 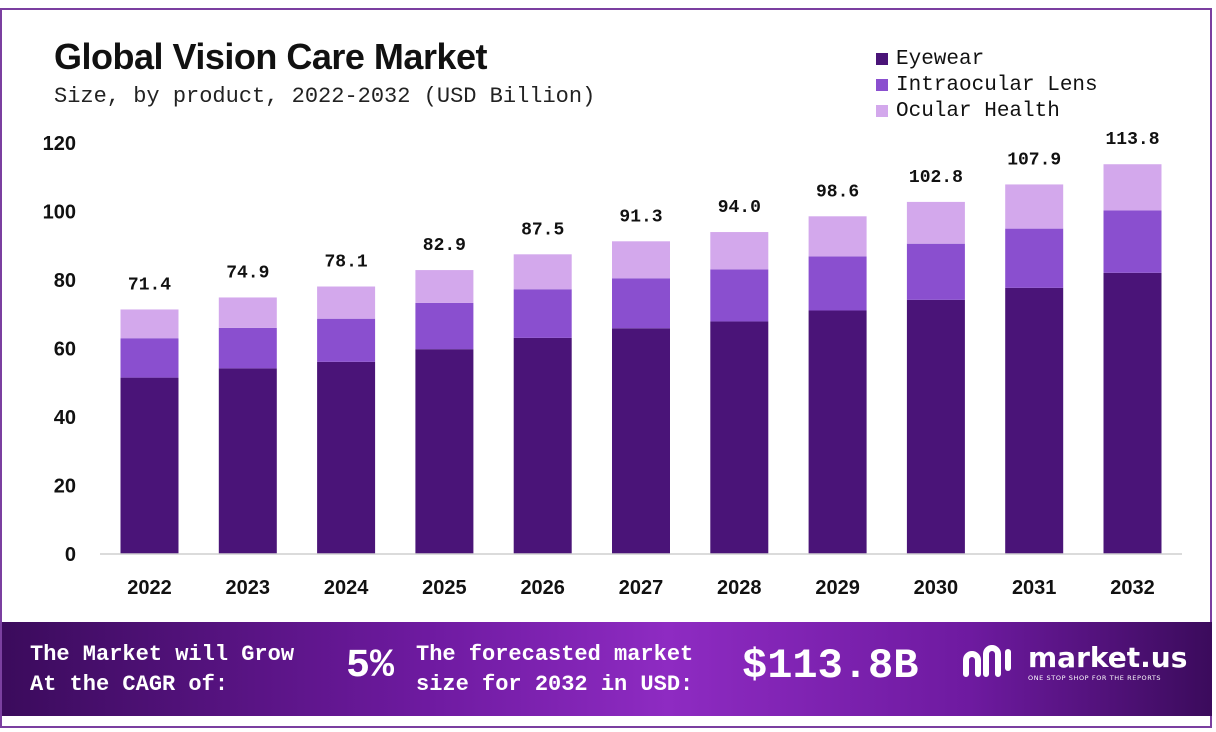 What do you see at coordinates (739, 208) in the screenshot?
I see `bar-total-label: 94.0` at bounding box center [739, 208].